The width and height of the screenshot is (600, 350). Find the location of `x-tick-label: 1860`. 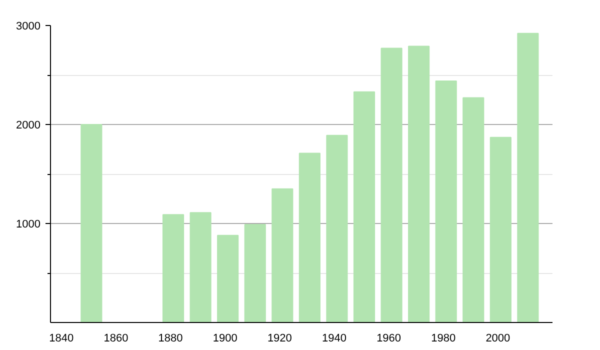

x-tick-label: 1860 is located at coordinates (116, 338).